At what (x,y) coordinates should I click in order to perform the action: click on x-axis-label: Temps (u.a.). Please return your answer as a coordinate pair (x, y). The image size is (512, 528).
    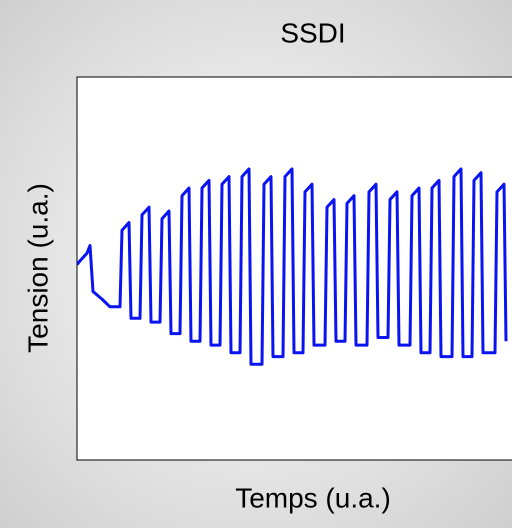
    Looking at the image, I should click on (313, 497).